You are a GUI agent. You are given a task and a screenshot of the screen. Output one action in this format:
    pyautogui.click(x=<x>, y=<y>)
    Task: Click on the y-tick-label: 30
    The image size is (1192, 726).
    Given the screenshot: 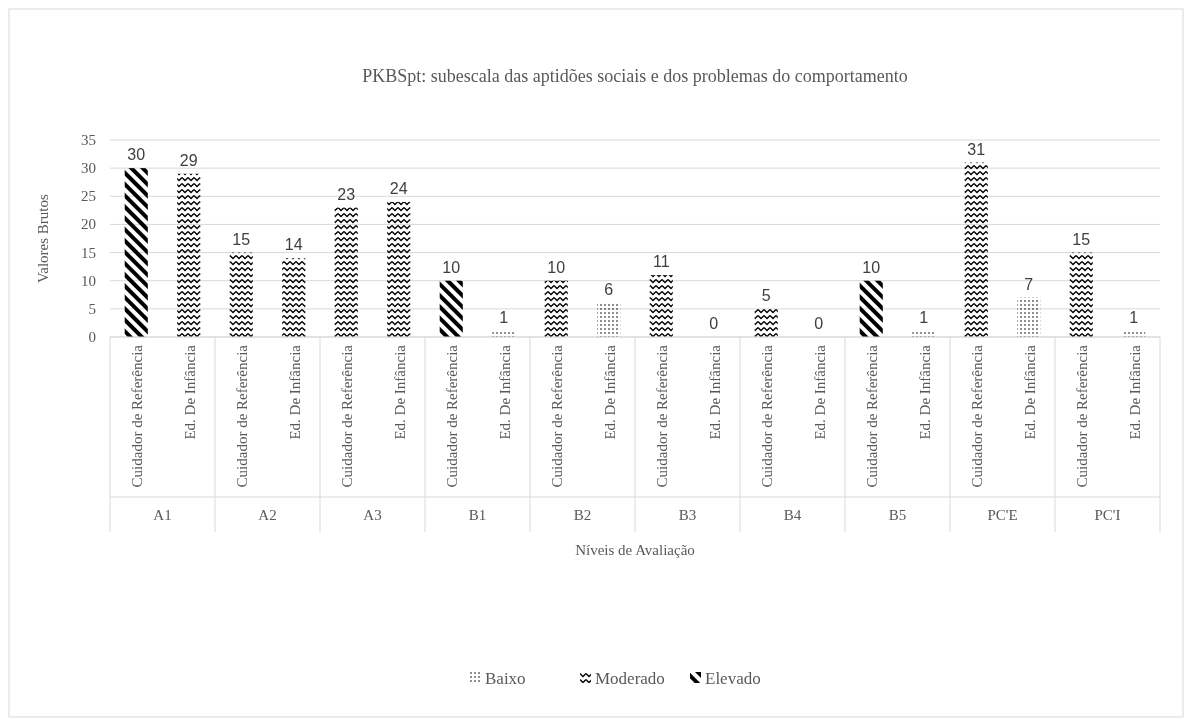 What is the action you would take?
    pyautogui.click(x=88, y=168)
    